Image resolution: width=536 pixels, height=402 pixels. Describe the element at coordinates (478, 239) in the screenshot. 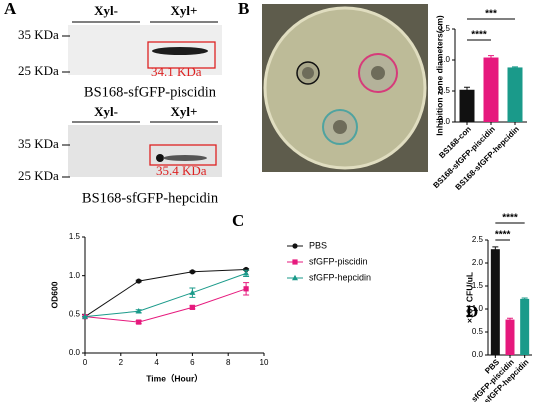

I see `y-tick-label: 2.5` at that location.